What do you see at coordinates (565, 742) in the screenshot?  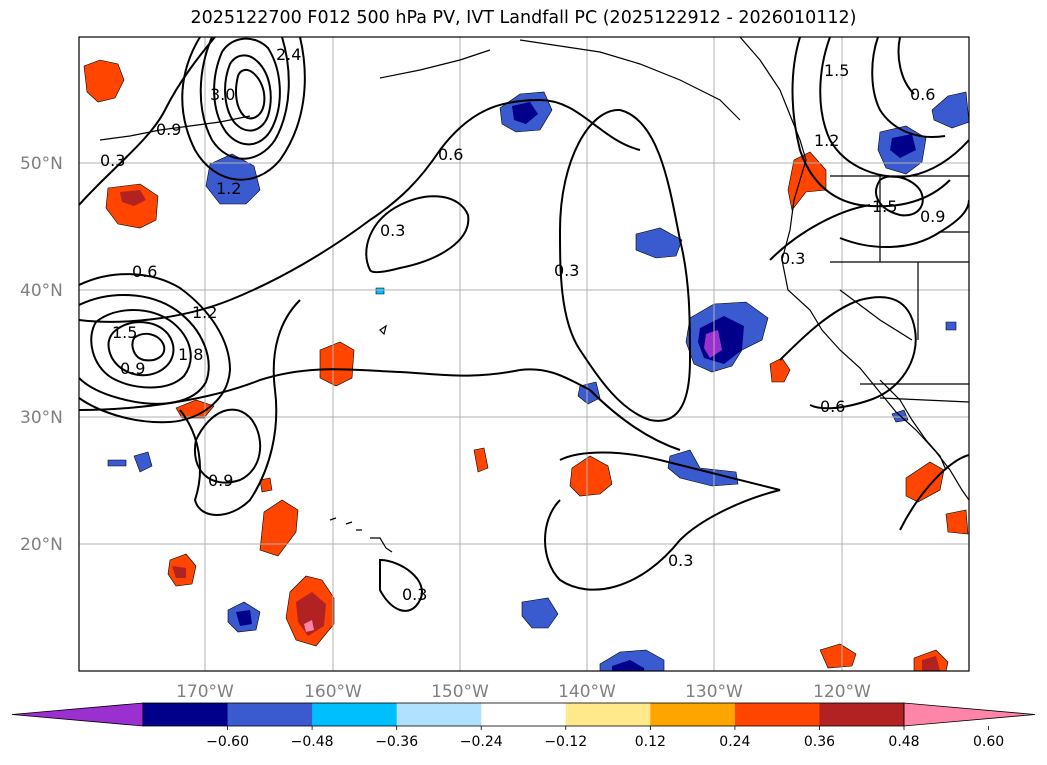 I see `colorbar-tick-label: −0.12` at bounding box center [565, 742].